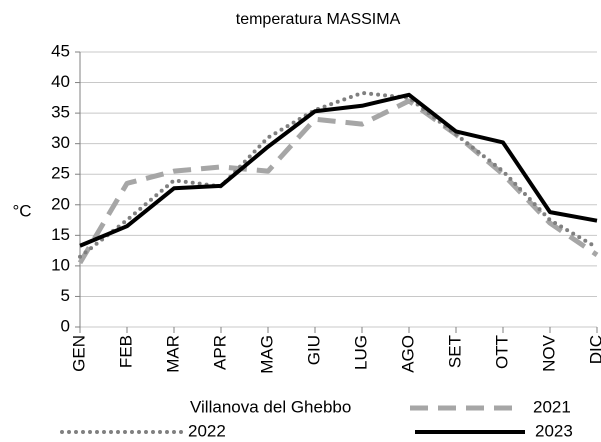  Describe the element at coordinates (60, 234) in the screenshot. I see `y-tick-label: 15` at that location.